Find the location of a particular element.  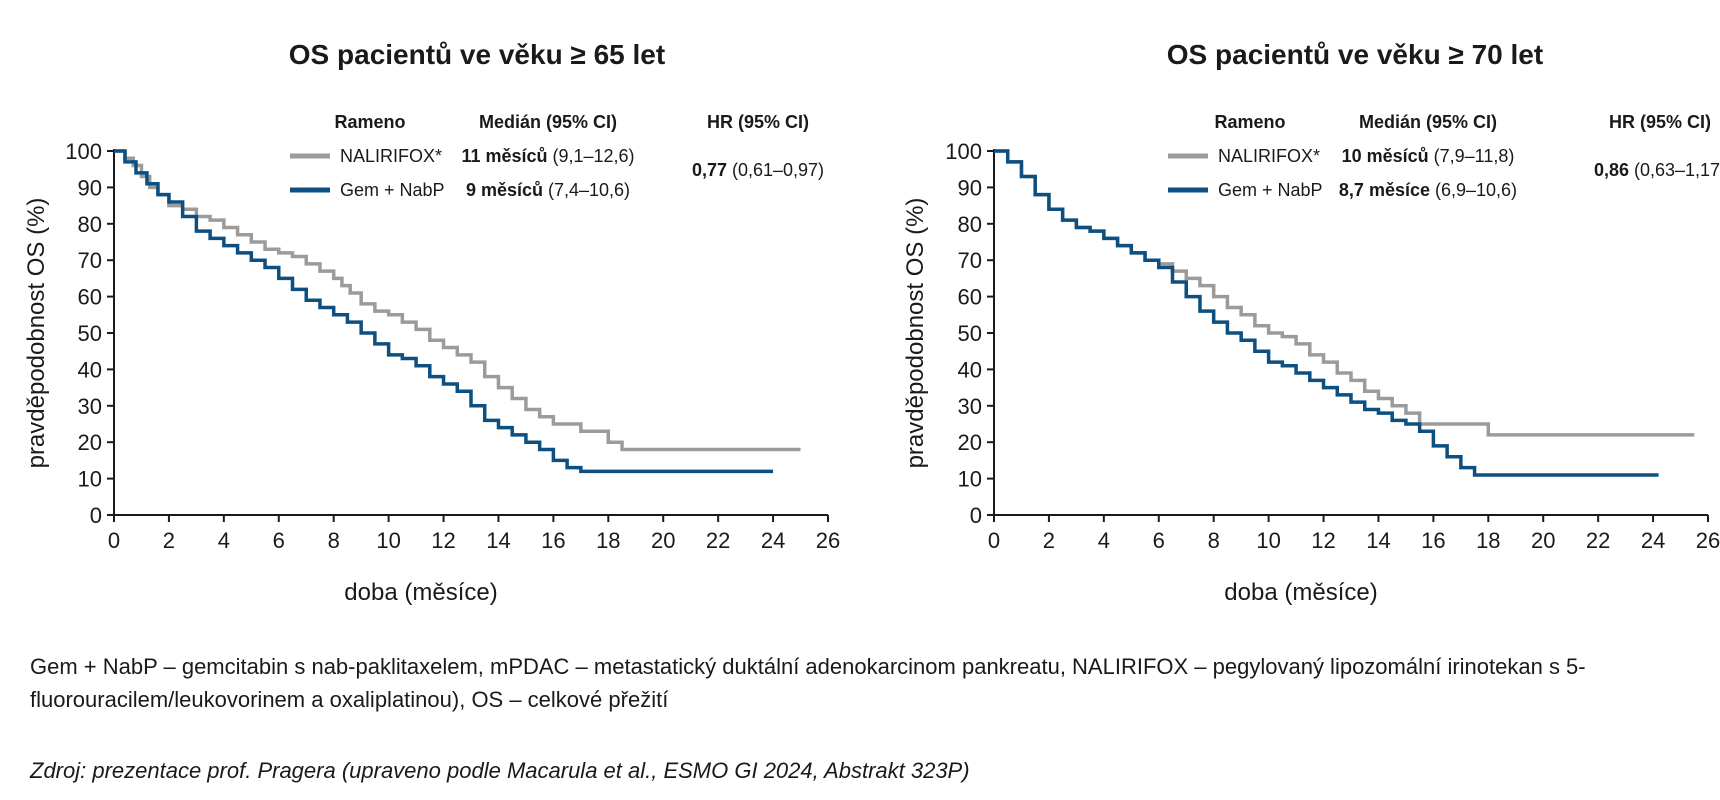

chart-title: OS pacientů ve věku ≥ 65 let is located at coordinates (477, 54).